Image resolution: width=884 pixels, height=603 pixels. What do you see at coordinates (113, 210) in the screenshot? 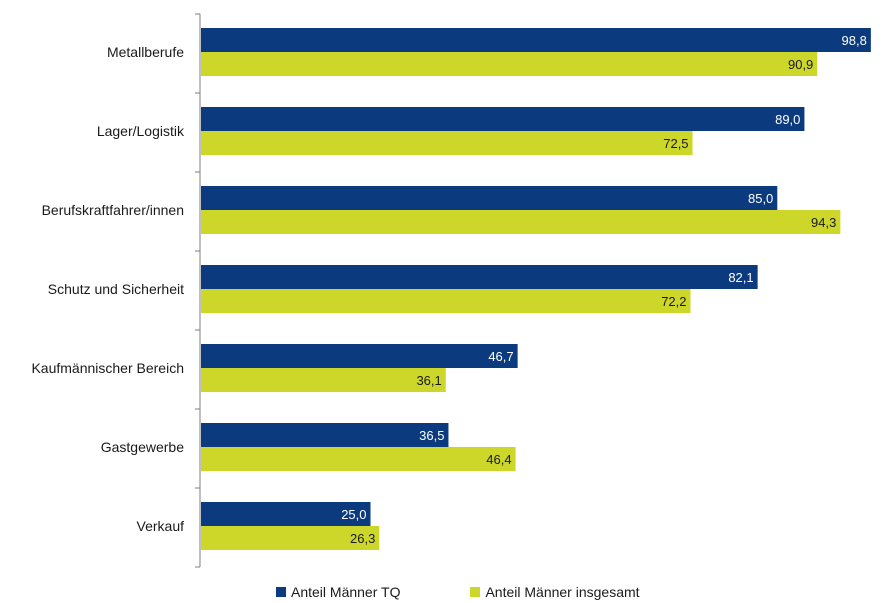
I see `category-label: Berufskraftfahrer/innen` at bounding box center [113, 210].